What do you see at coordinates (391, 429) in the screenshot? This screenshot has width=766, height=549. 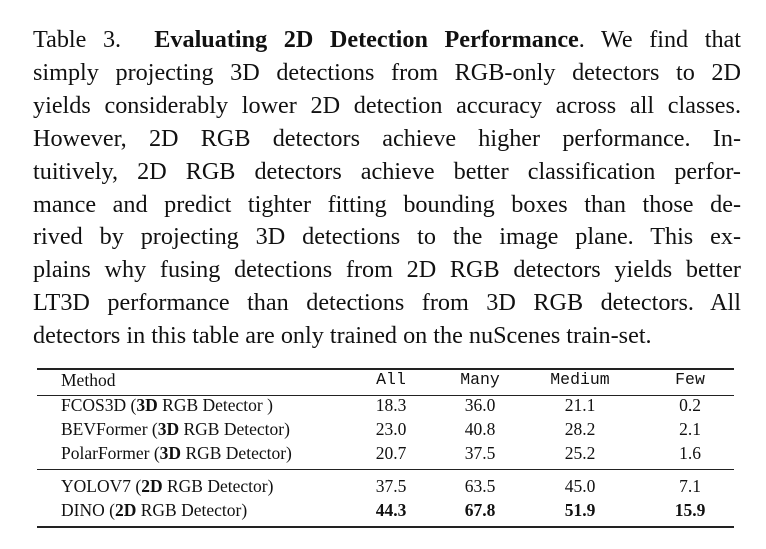 I see `value-all: 23.0` at bounding box center [391, 429].